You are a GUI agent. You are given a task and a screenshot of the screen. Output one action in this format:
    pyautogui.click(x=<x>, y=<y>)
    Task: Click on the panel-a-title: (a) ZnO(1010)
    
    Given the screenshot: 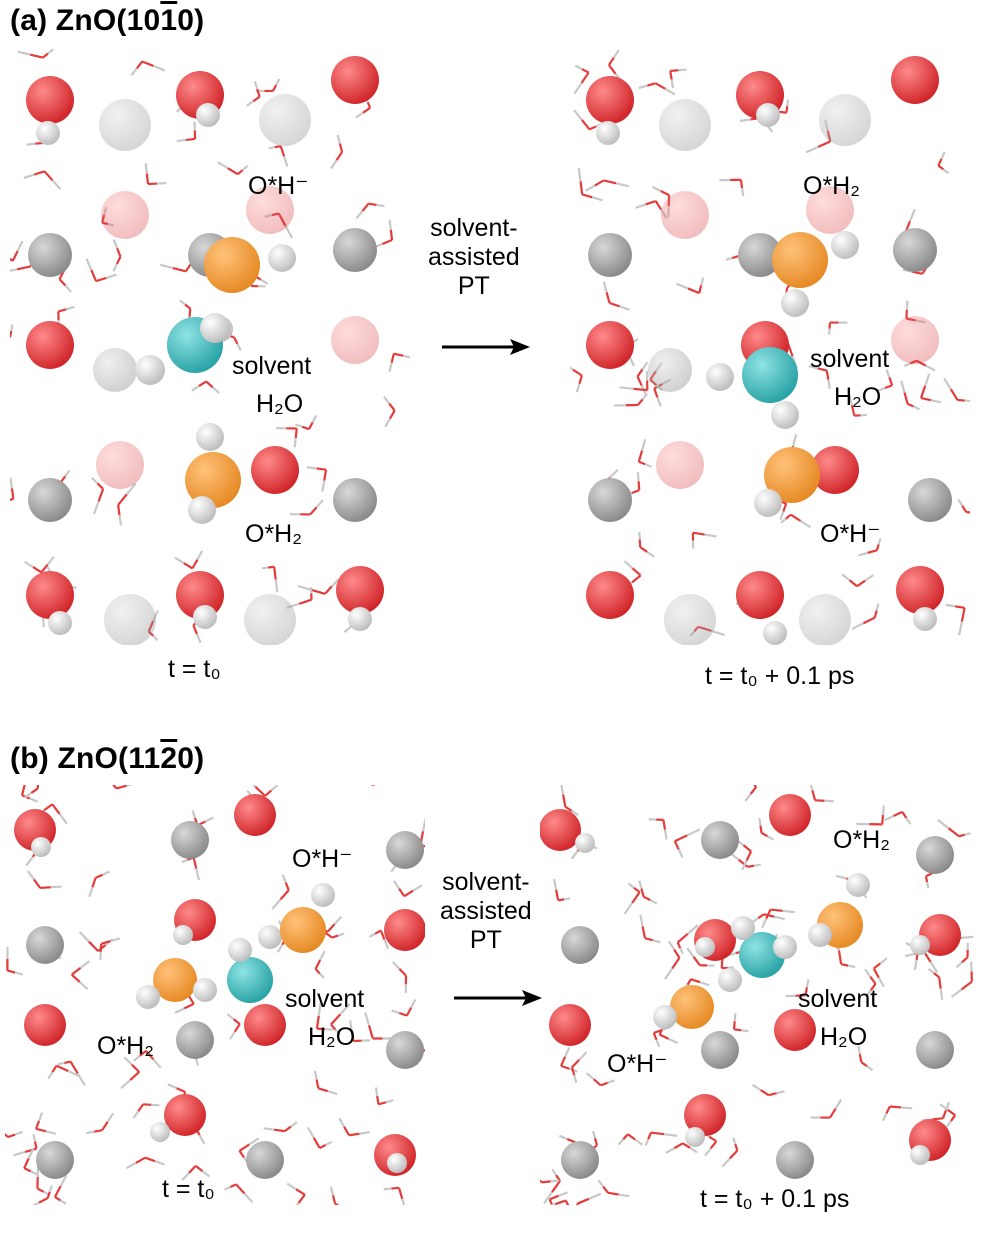 What is the action you would take?
    pyautogui.click(x=107, y=21)
    